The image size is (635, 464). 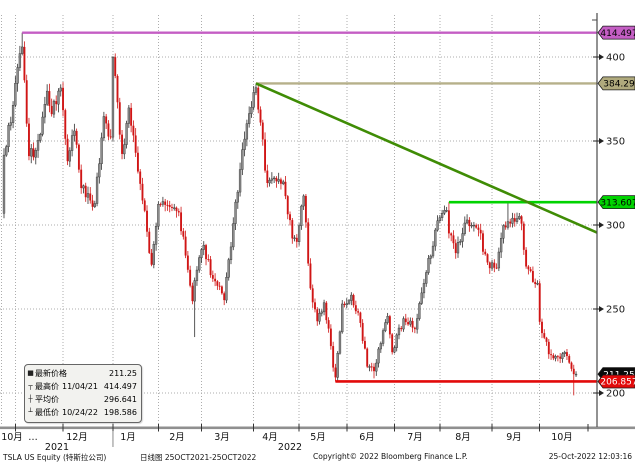 I want to click on legend-label: 最高价, so click(x=47, y=386).